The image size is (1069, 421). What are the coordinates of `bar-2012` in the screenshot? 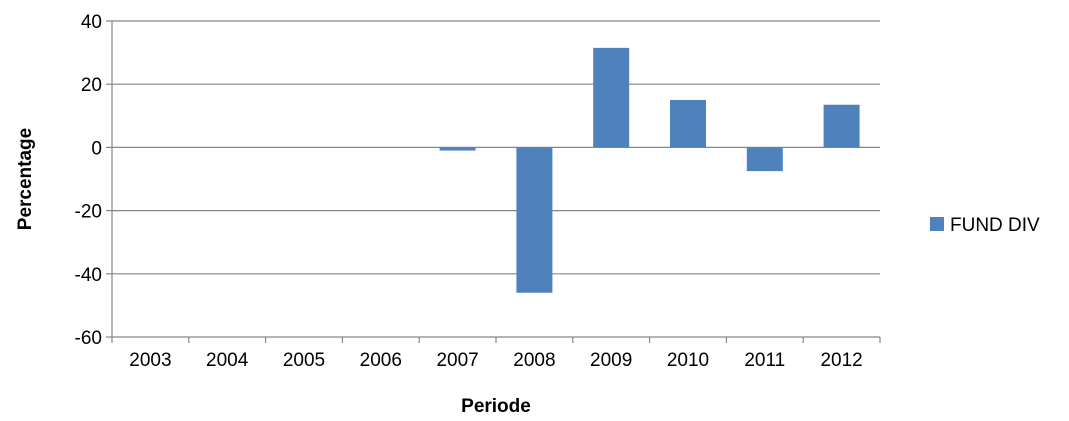 It's located at (841, 126).